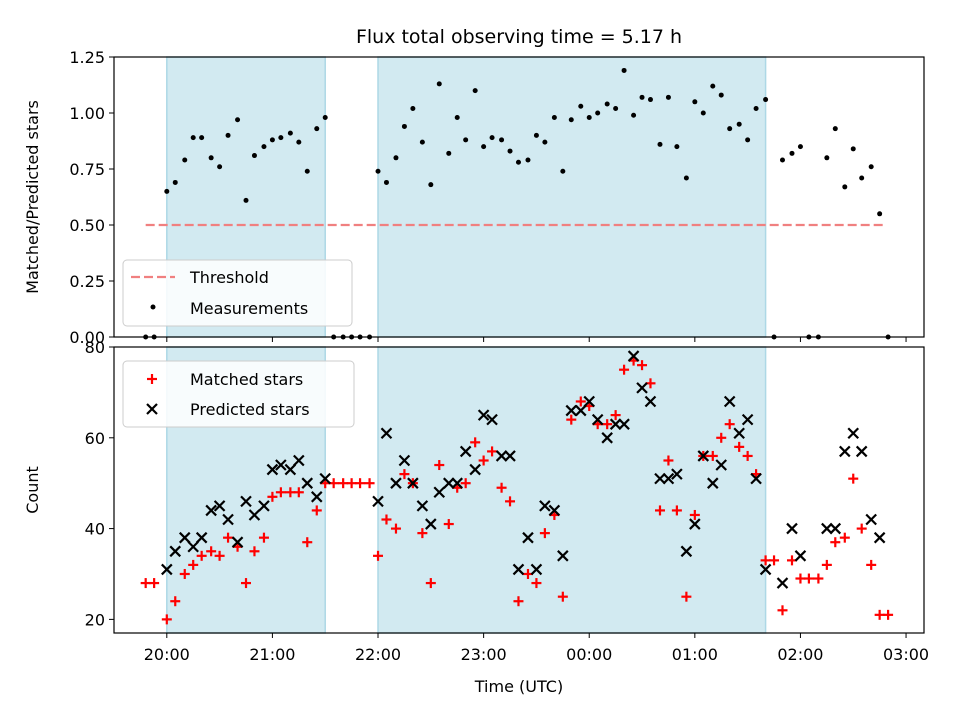  I want to click on y-tick-label: 0.00, so click(87, 337).